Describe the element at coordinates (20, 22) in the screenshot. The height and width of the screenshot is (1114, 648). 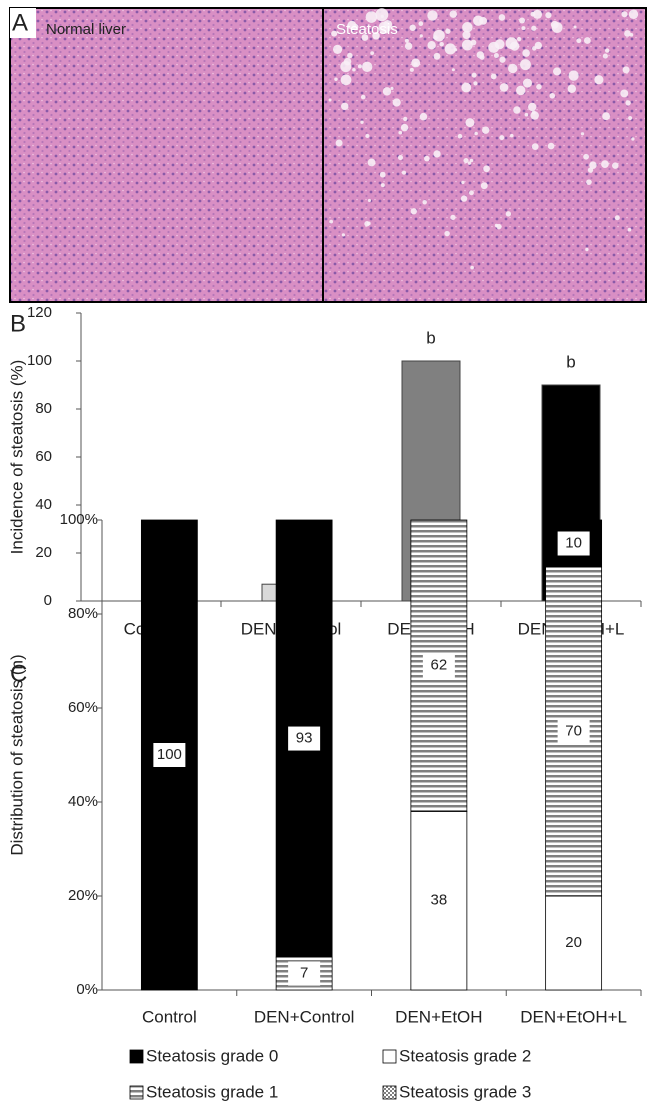
I see `panel-label: A` at that location.